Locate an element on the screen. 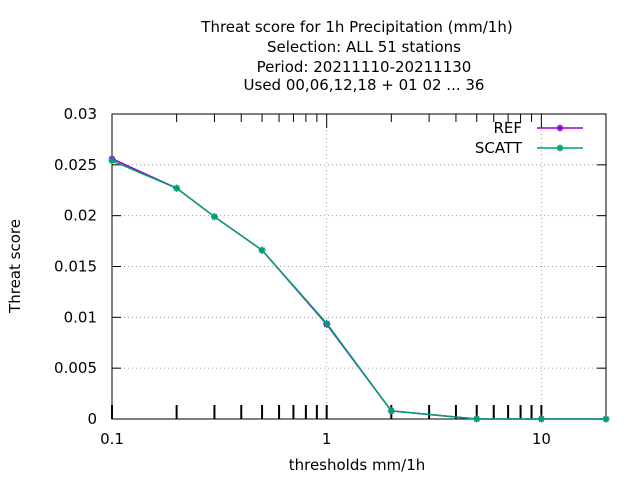 The width and height of the screenshot is (640, 480). x-tick-label: 1 is located at coordinates (327, 439).